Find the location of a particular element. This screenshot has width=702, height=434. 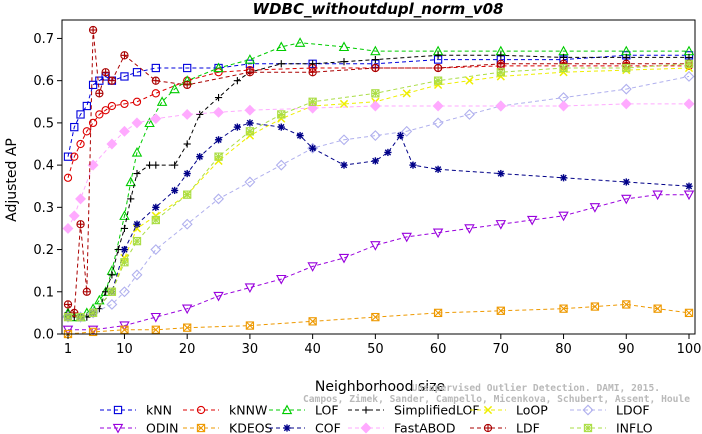

legend-label: LOF is located at coordinates (327, 410).